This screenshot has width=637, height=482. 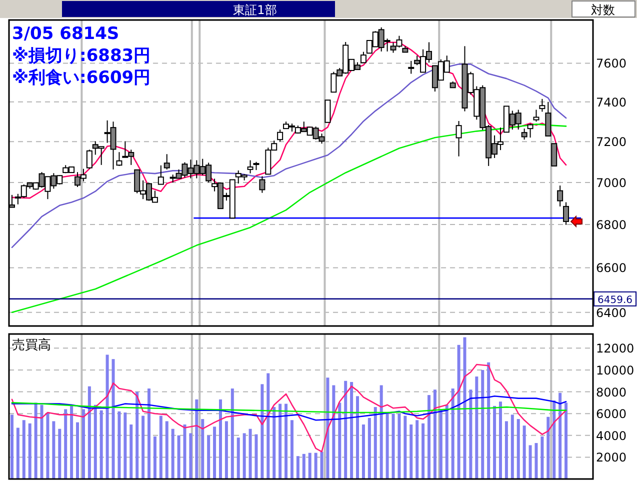 I want to click on chart-title: 売買高, so click(x=31, y=345).